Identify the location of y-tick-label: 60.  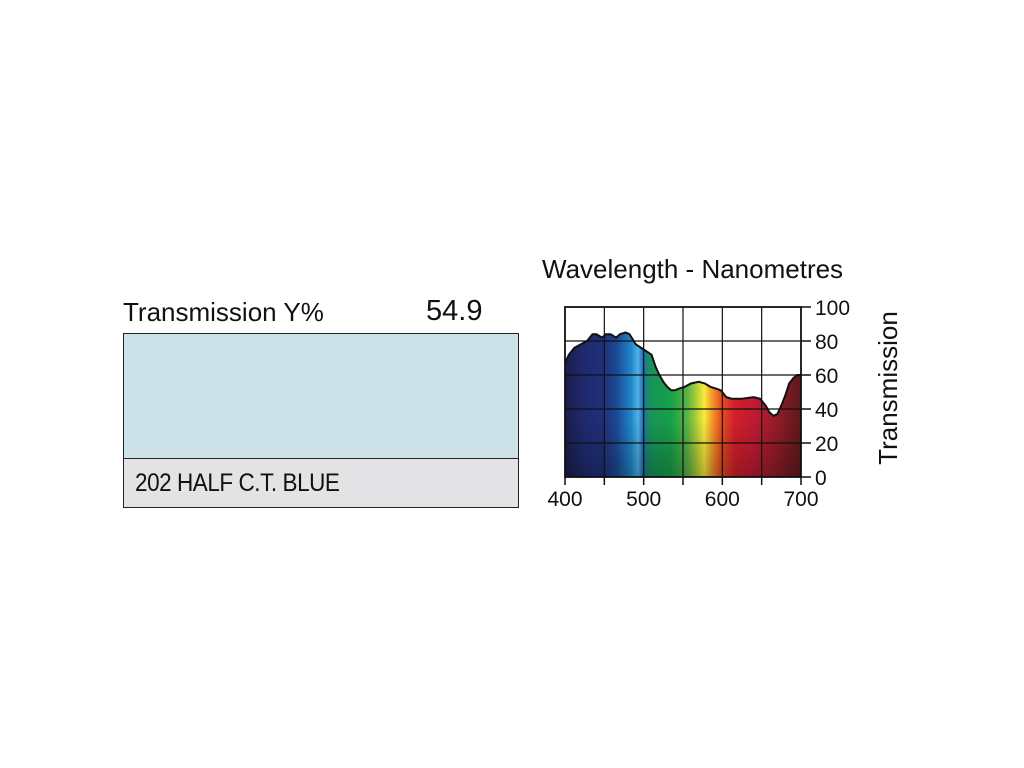
(826, 376).